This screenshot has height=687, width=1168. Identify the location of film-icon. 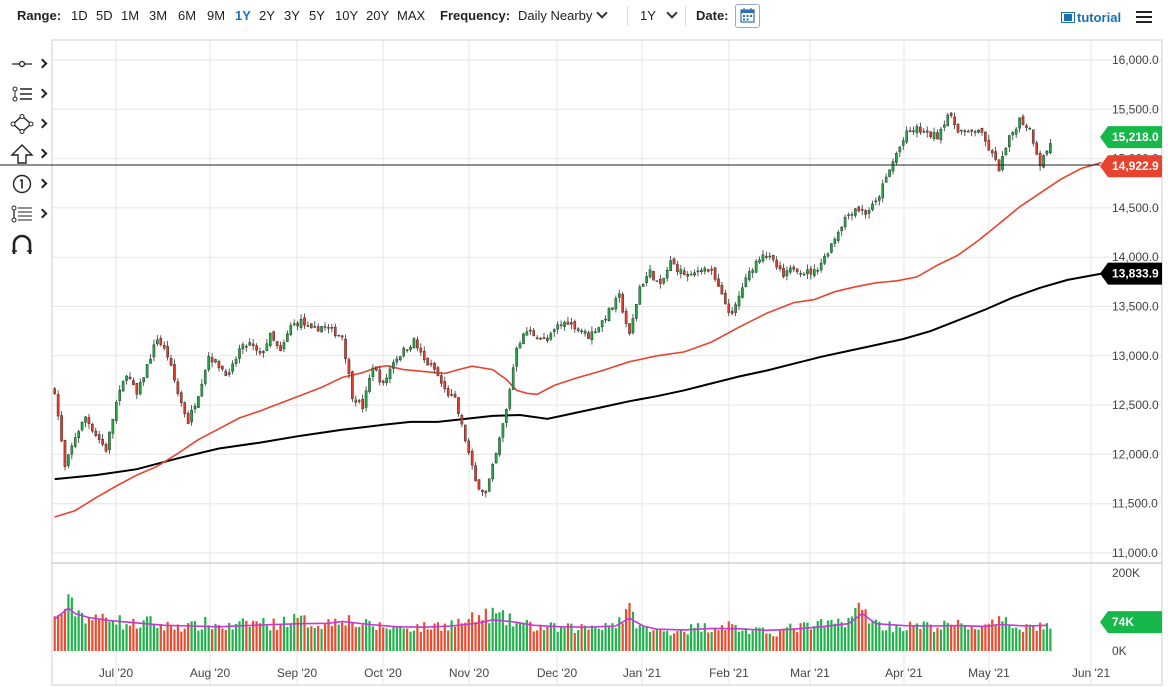
(1068, 17).